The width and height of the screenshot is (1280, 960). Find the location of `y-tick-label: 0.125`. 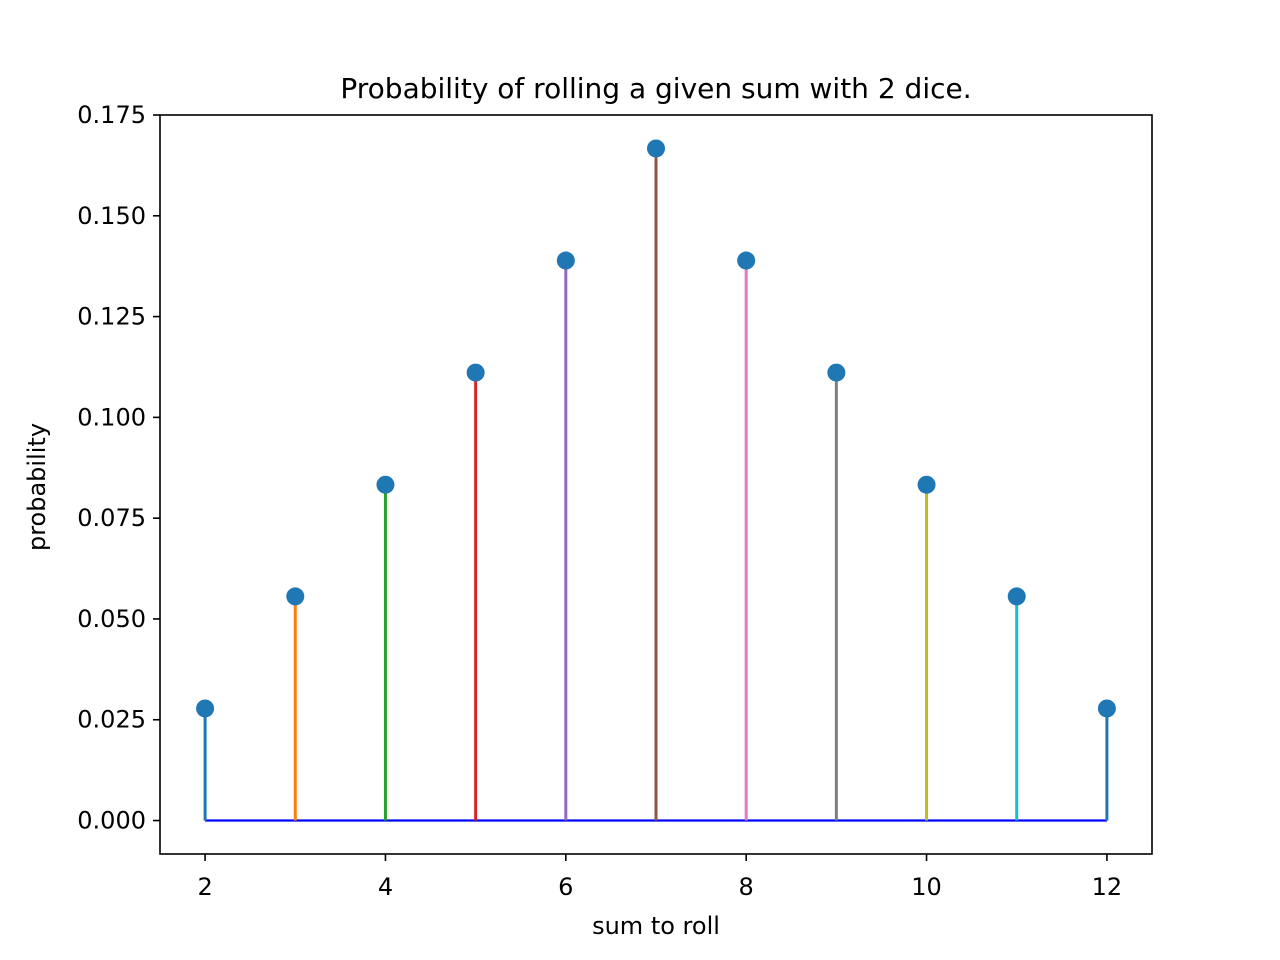

y-tick-label: 0.125 is located at coordinates (111, 317).